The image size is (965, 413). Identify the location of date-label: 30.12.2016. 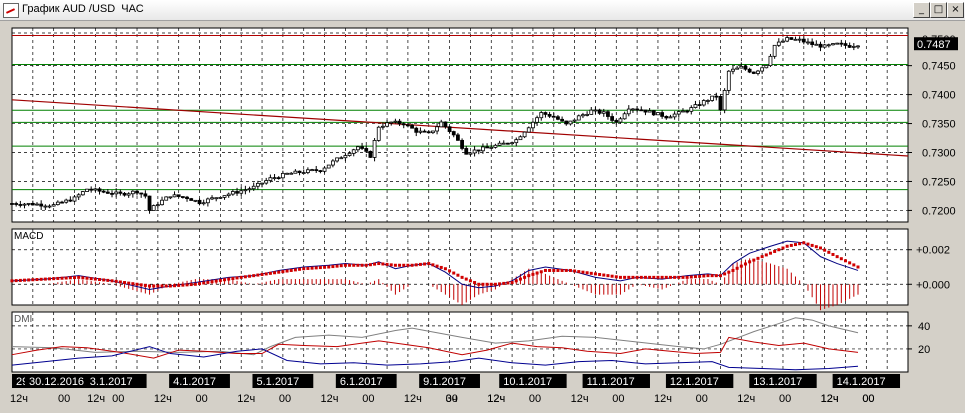
(56, 382).